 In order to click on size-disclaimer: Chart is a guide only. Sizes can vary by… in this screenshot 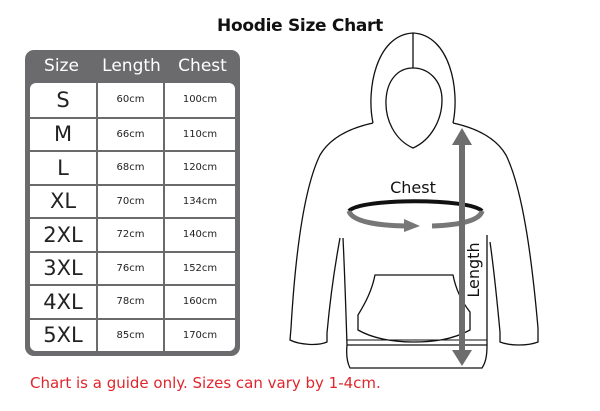, I will do `click(205, 383)`.